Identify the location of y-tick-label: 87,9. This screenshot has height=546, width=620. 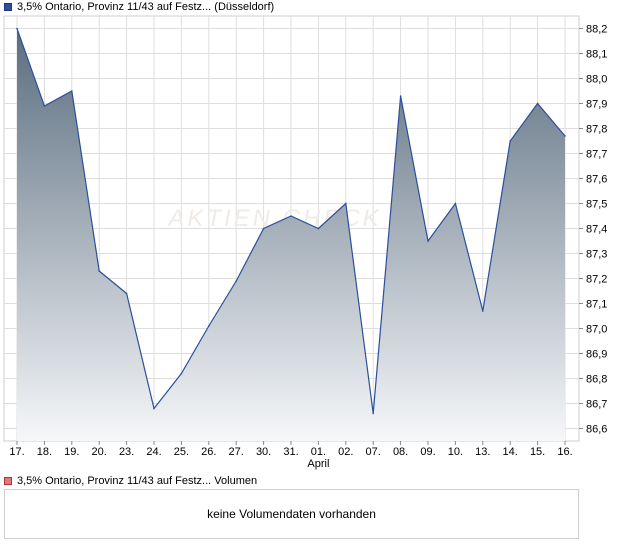
(596, 105).